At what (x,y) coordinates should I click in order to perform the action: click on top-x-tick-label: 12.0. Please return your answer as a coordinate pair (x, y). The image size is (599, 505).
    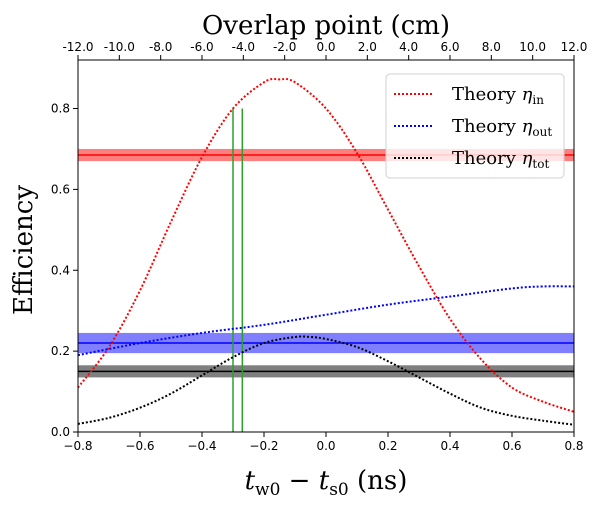
    Looking at the image, I should click on (574, 47).